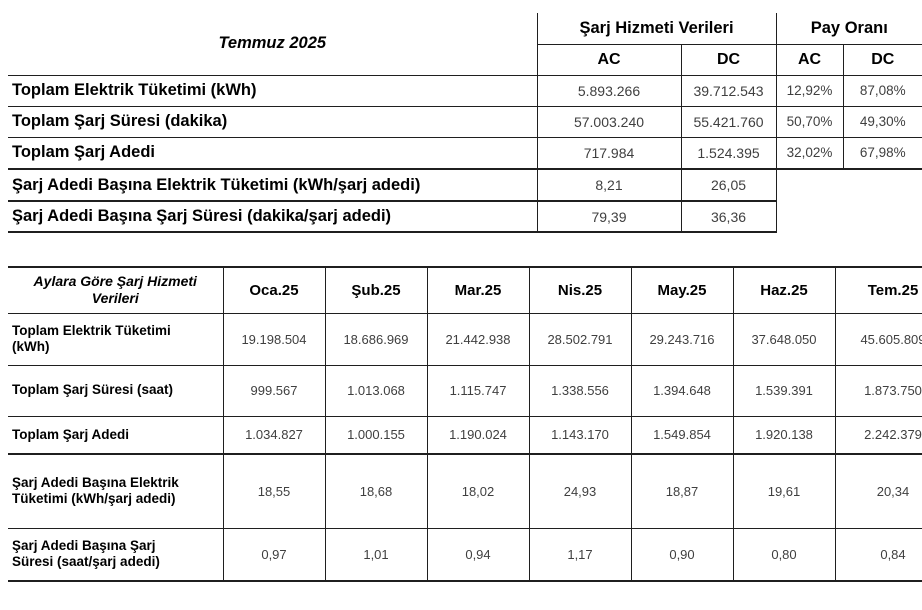  What do you see at coordinates (478, 290) in the screenshot?
I see `month-header-mar: Mar.25` at bounding box center [478, 290].